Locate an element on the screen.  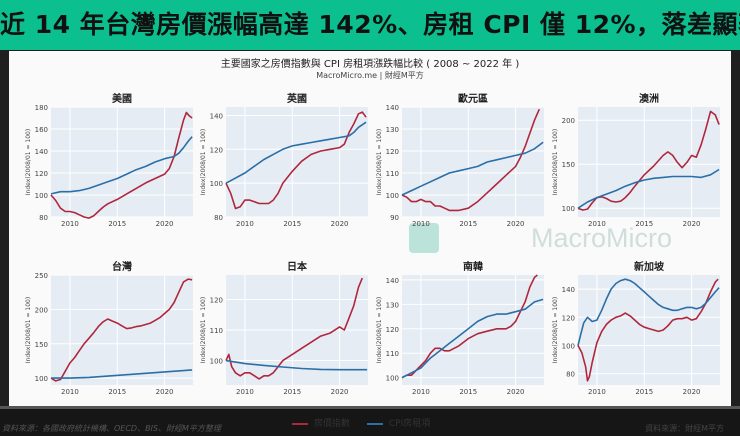
legend: 房價指數 CPI房租項 is located at coordinates (368, 422).